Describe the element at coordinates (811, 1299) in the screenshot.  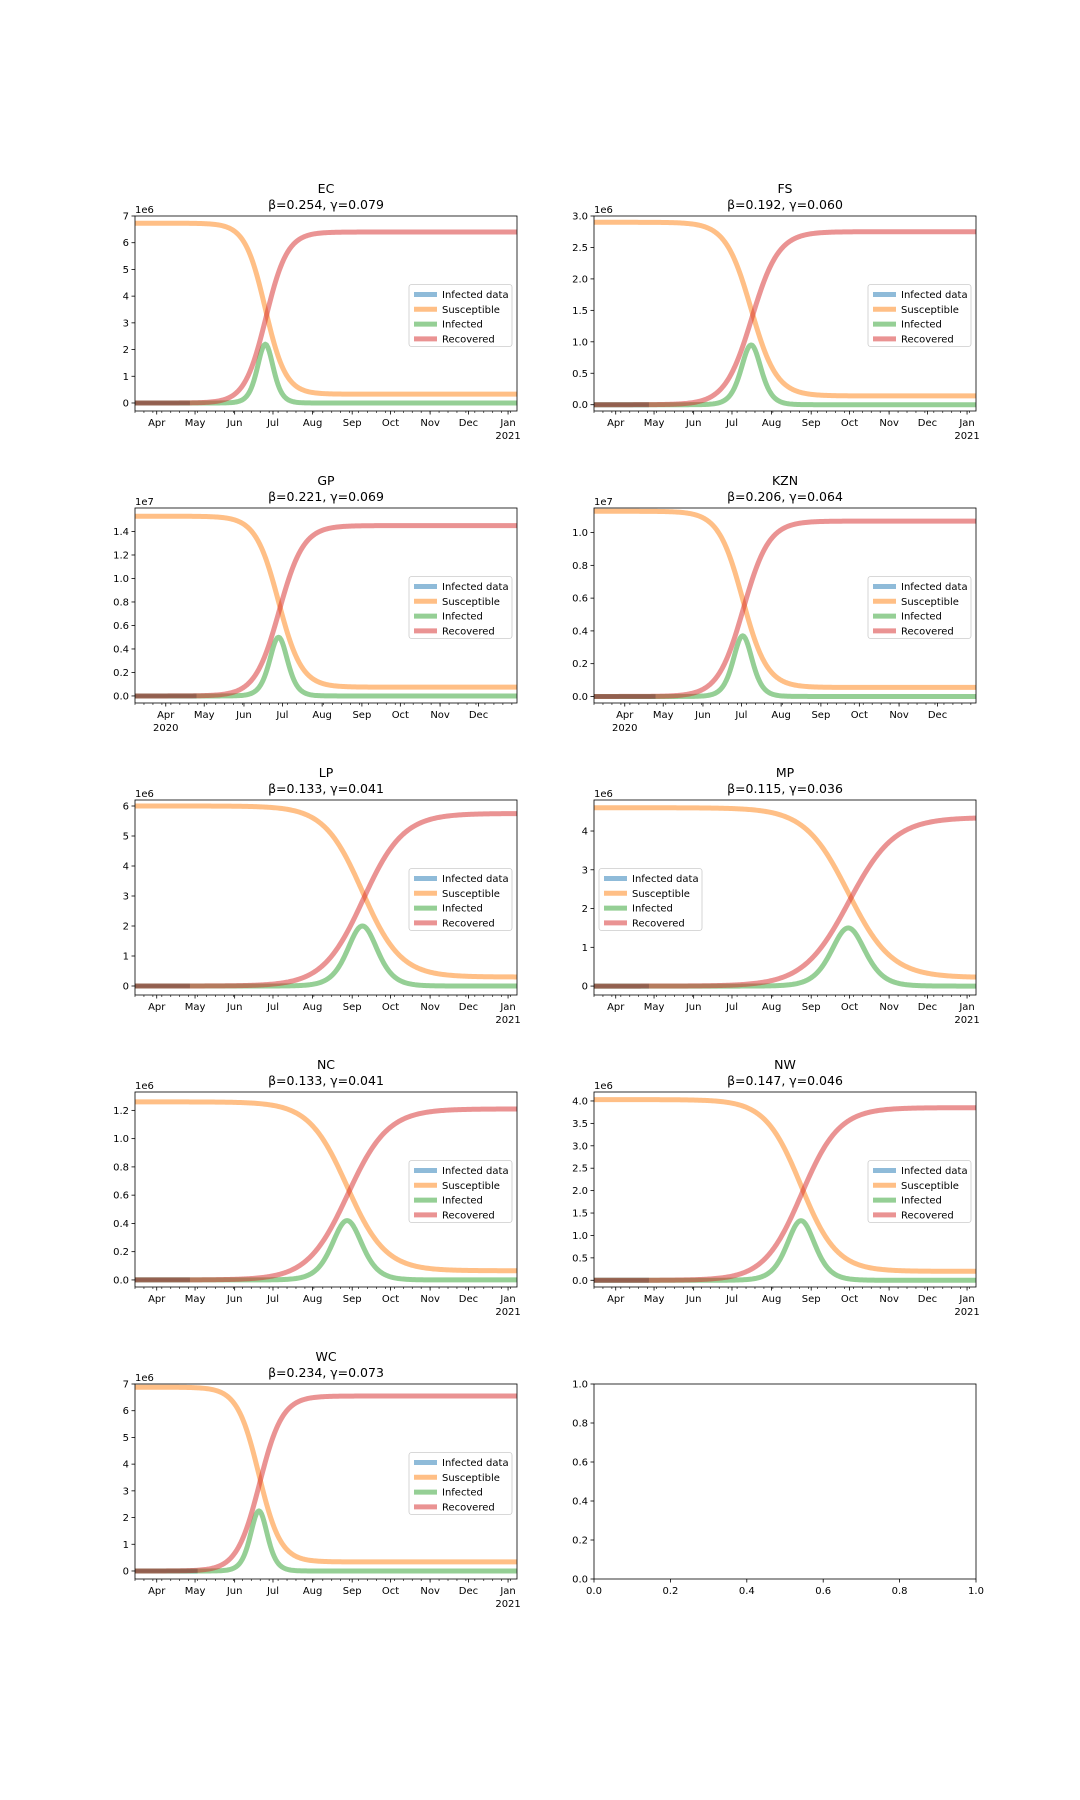
I see `x-tick-label: Sep` at that location.